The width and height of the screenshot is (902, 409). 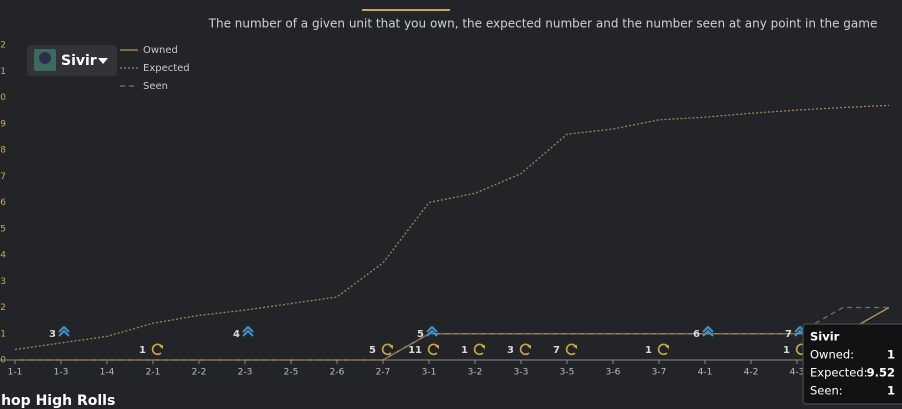 What do you see at coordinates (155, 86) in the screenshot?
I see `legend-label: Seen` at bounding box center [155, 86].